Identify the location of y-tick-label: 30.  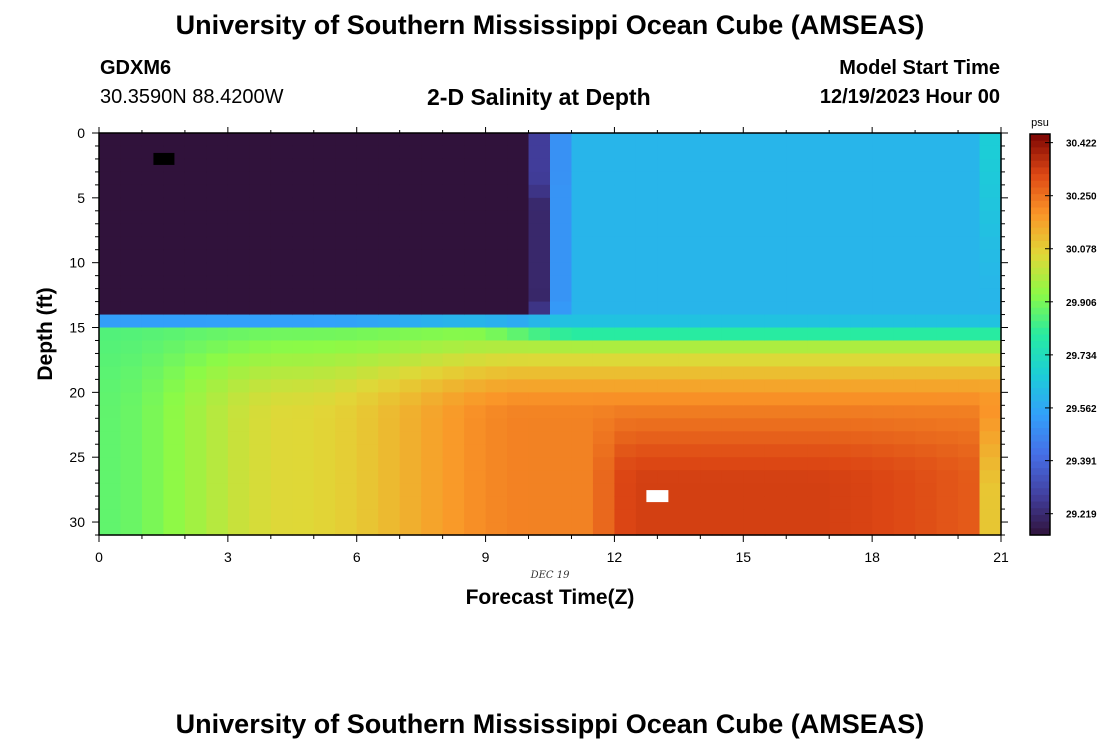
(77, 522).